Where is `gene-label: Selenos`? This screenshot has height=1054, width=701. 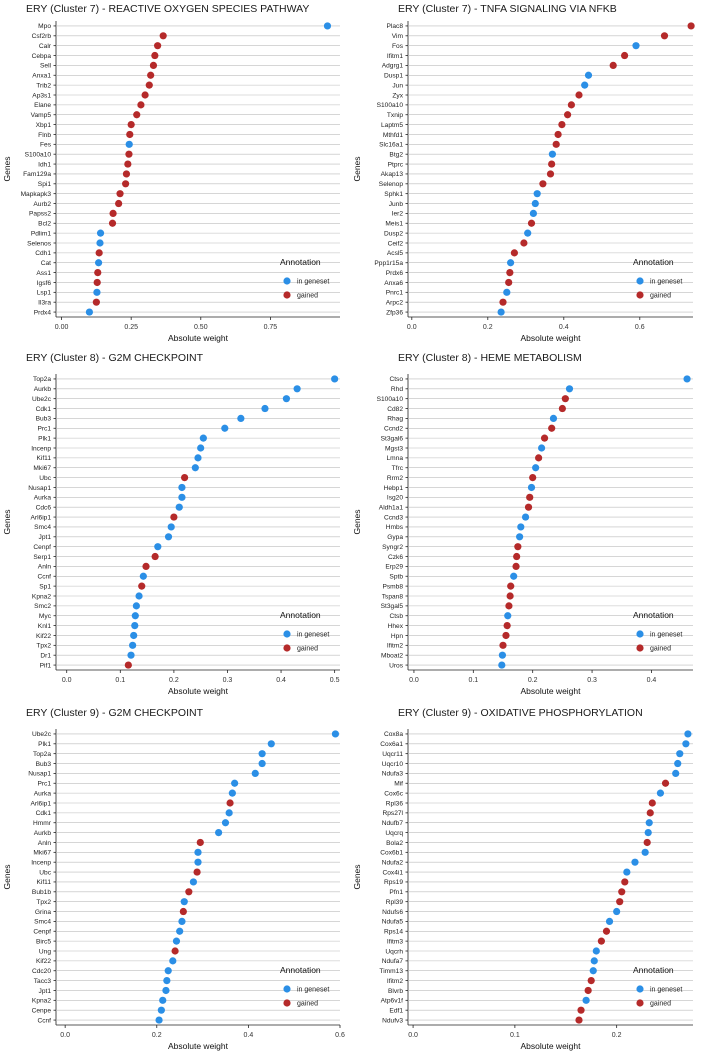 gene-label: Selenos is located at coordinates (39, 243).